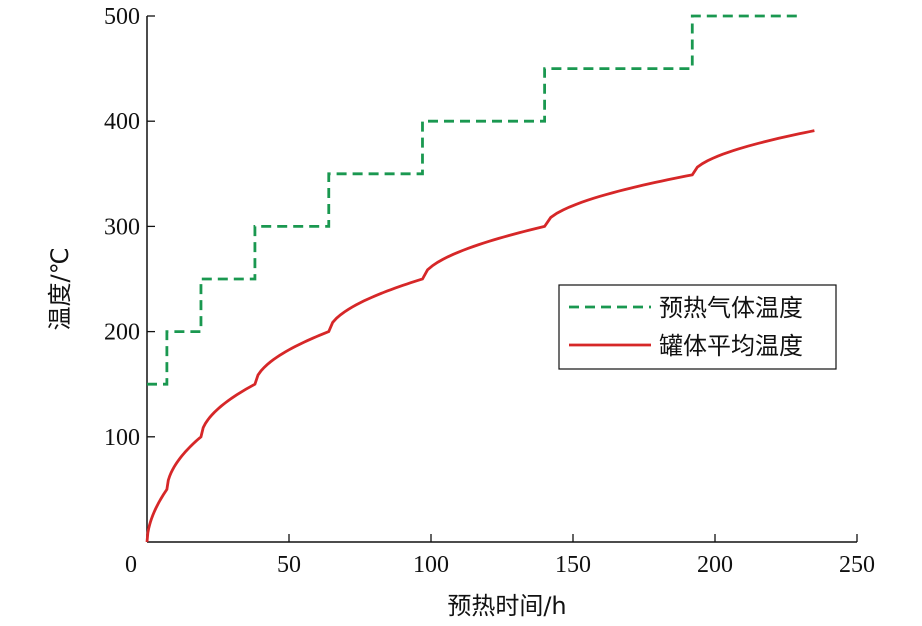  Describe the element at coordinates (731, 346) in the screenshot. I see `legend-label-tank-average: 罐体平均温度` at that location.